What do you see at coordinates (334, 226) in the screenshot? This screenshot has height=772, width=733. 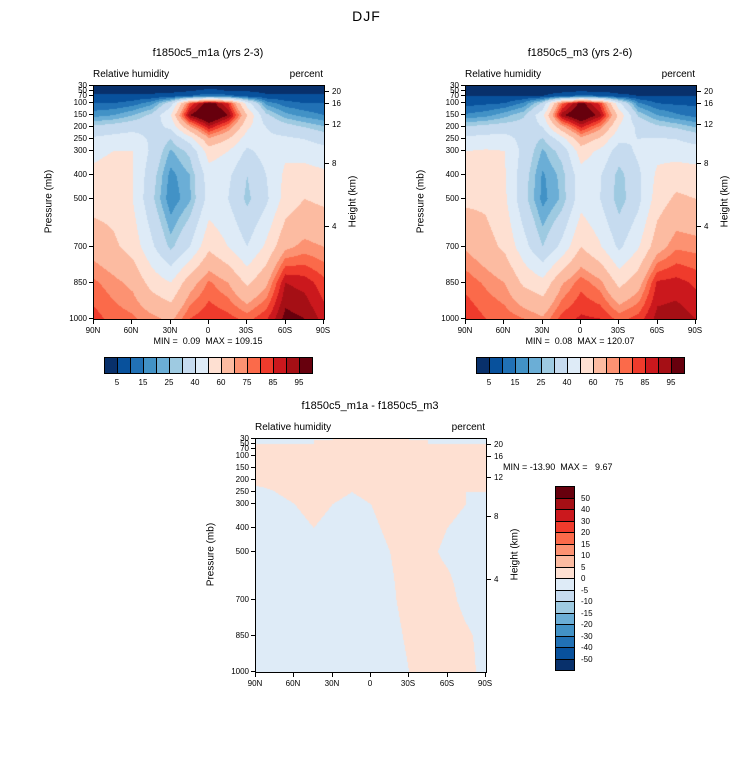 I see `height-tick-label: 4` at bounding box center [334, 226].